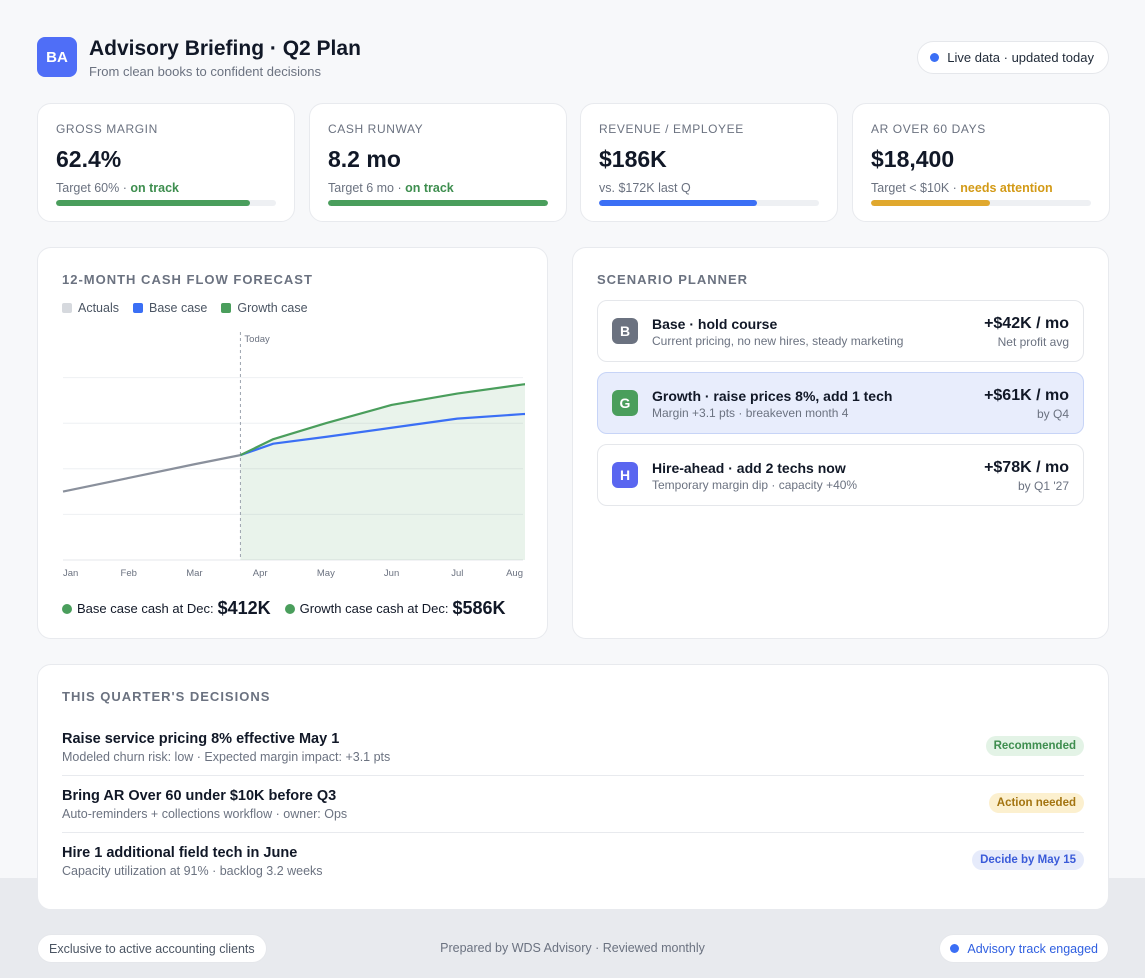 Image resolution: width=1145 pixels, height=978 pixels. What do you see at coordinates (514, 573) in the screenshot?
I see `x-tick-label: Aug` at bounding box center [514, 573].